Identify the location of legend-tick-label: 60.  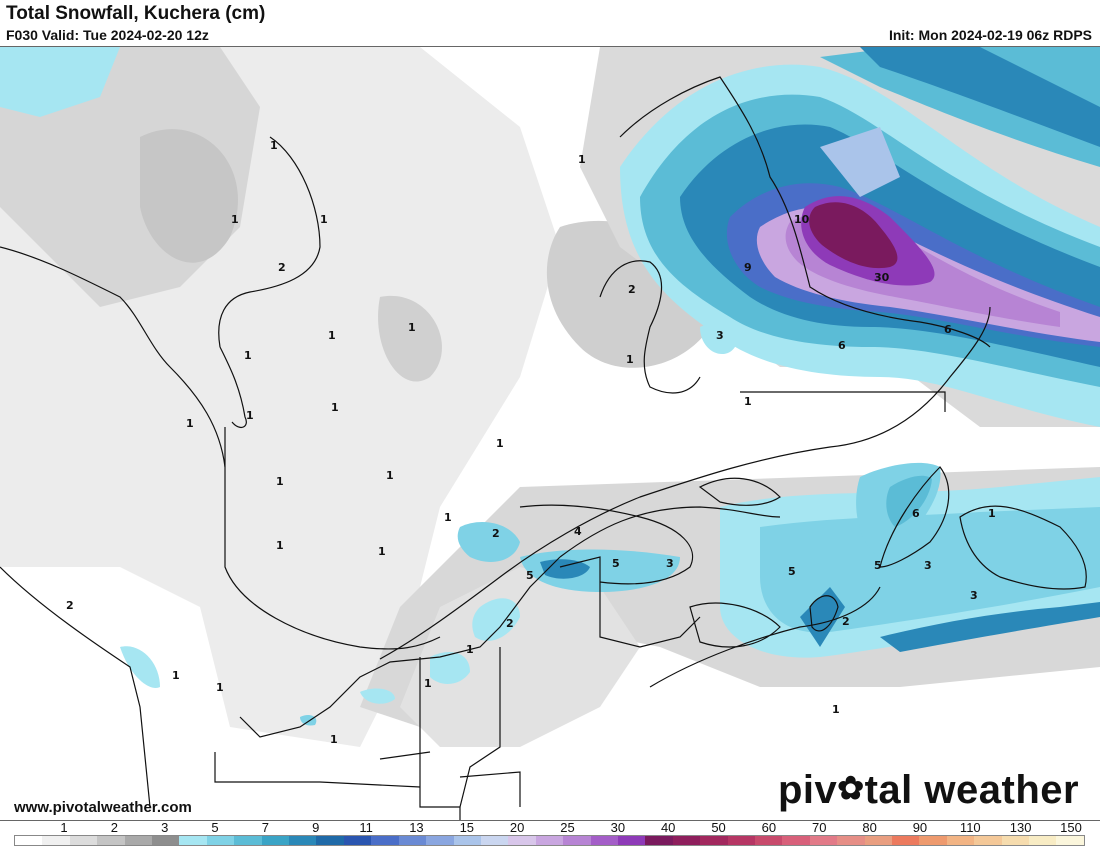
(769, 827).